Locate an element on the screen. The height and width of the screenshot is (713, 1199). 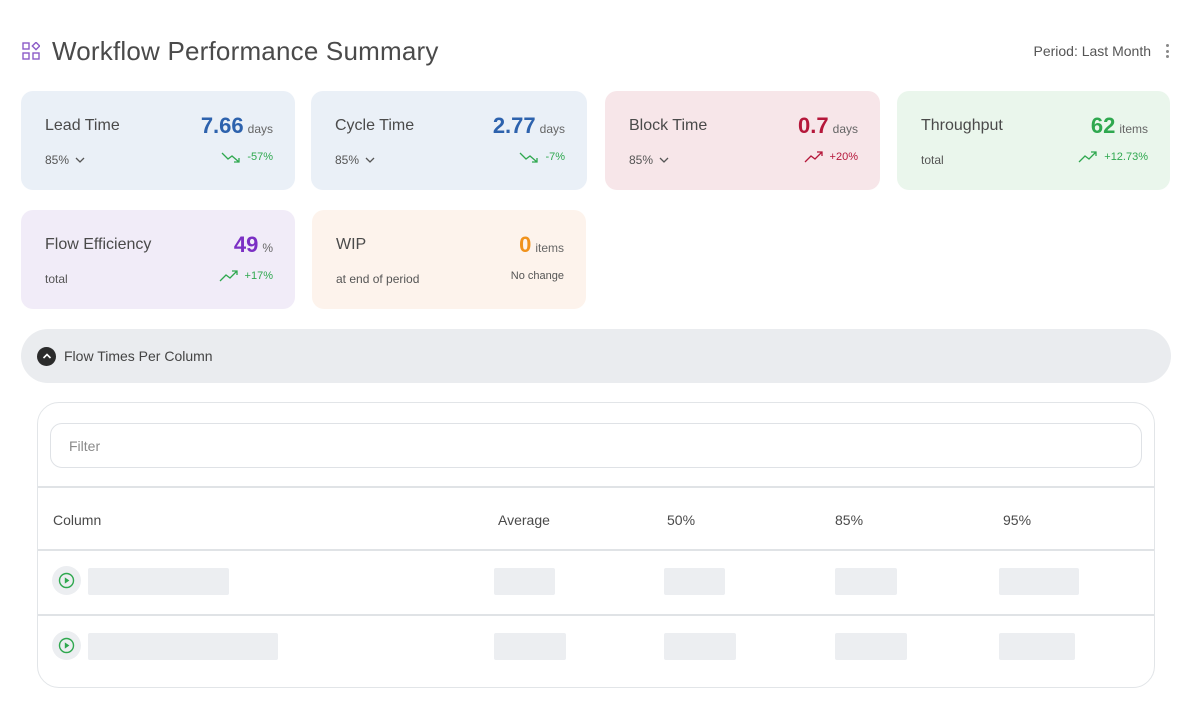
metric-value: 2.77 days is located at coordinates (529, 126).